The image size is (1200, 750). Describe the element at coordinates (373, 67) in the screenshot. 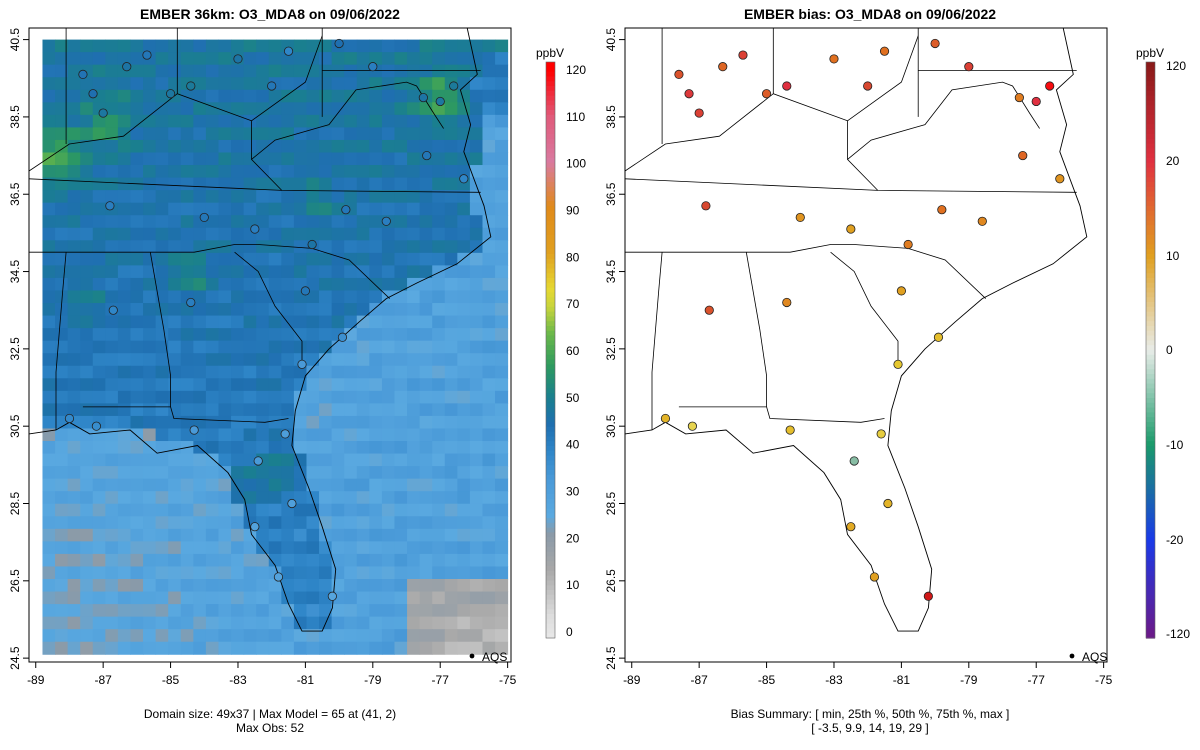

I see `obs-station` at that location.